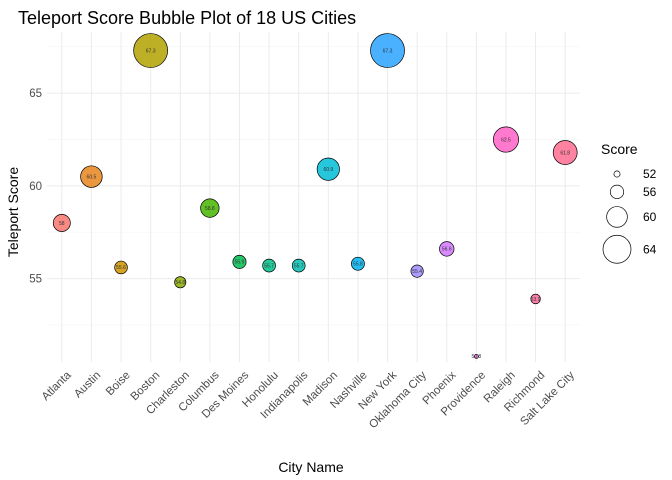  I want to click on bubble-value-label: 55.9, so click(240, 263).